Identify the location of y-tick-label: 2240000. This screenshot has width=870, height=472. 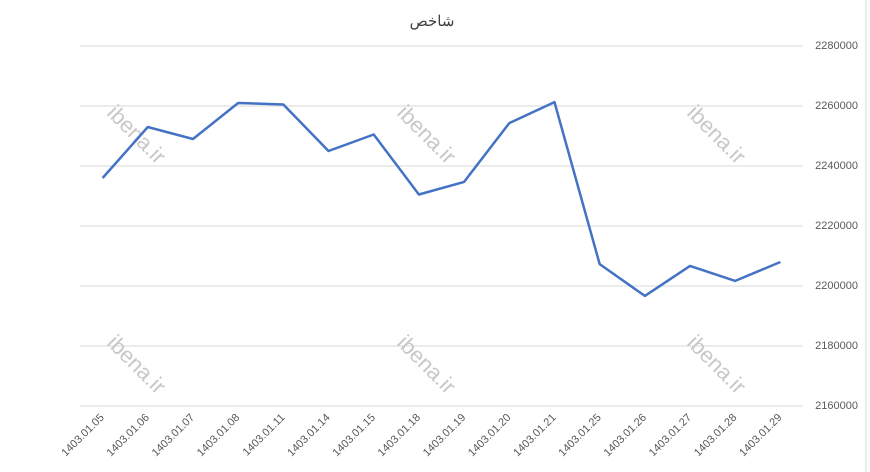
(836, 166).